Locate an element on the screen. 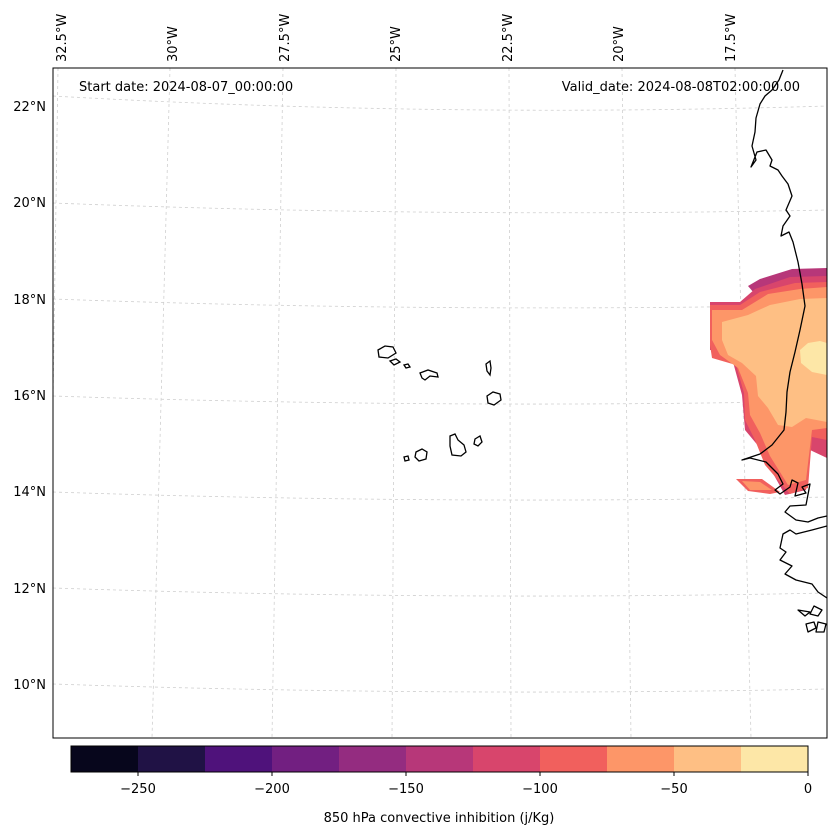  colorbar-tick-label: −150 is located at coordinates (406, 789).